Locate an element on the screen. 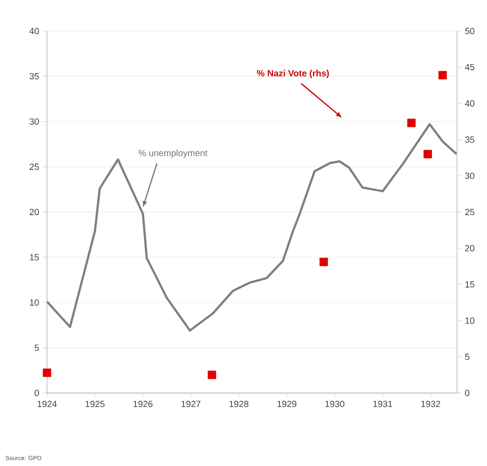 This screenshot has width=487, height=466. x-tick-label: 1930 is located at coordinates (334, 404).